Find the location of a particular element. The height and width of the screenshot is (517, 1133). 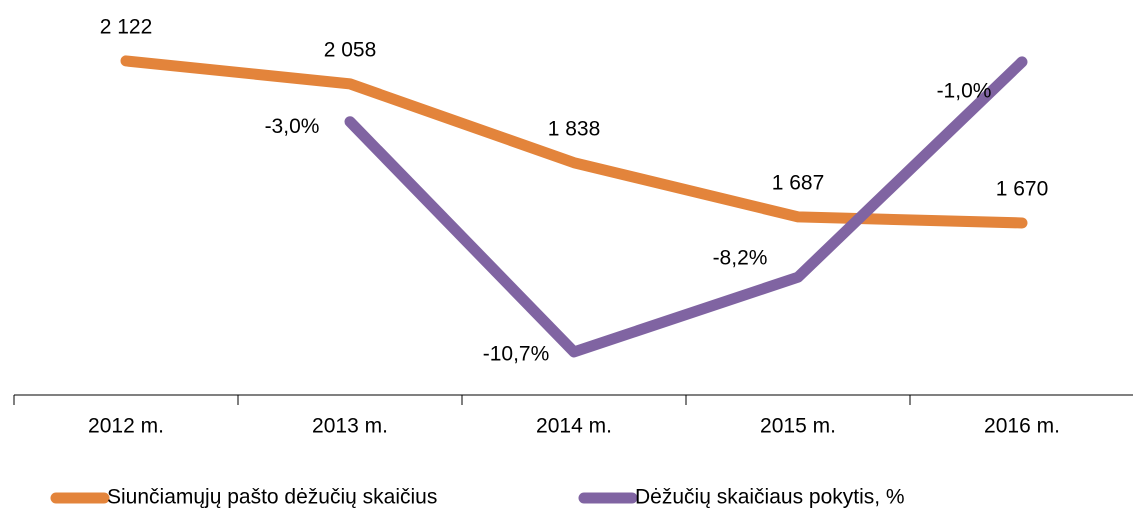

legend-label: Siunčiamųjų pašto dėžučių skaičius is located at coordinates (272, 497).